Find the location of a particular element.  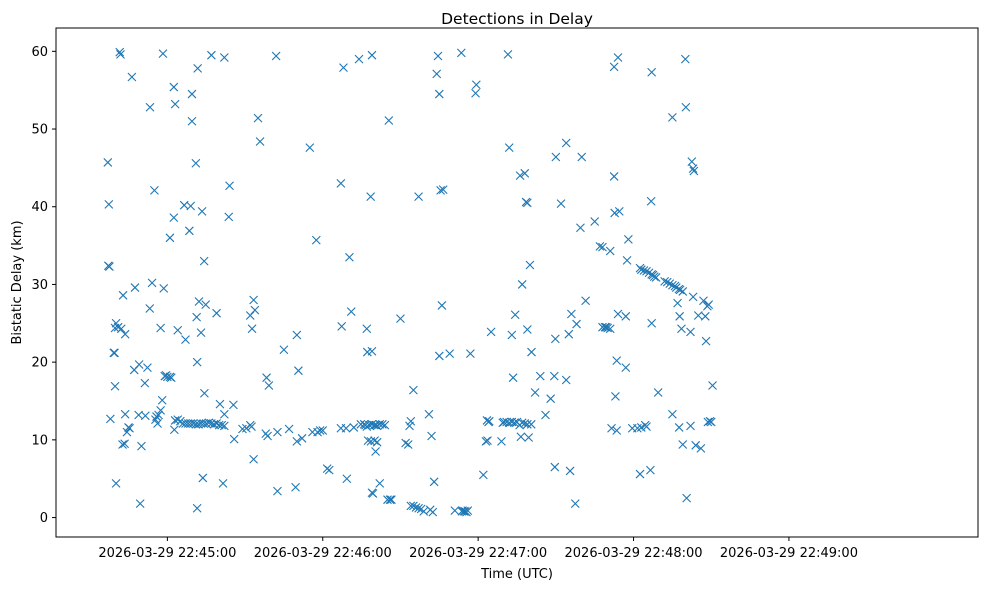

y-tick-label: 60 is located at coordinates (39, 52).